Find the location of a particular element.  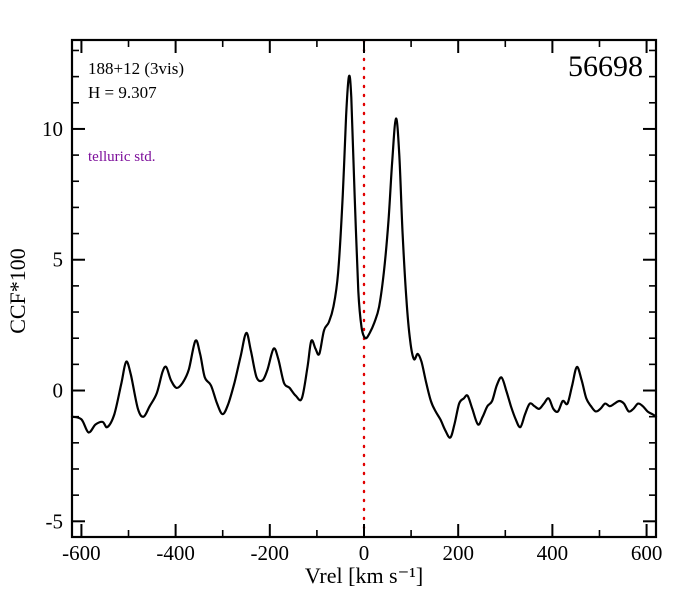

x-tick-label: -200 is located at coordinates (270, 553).